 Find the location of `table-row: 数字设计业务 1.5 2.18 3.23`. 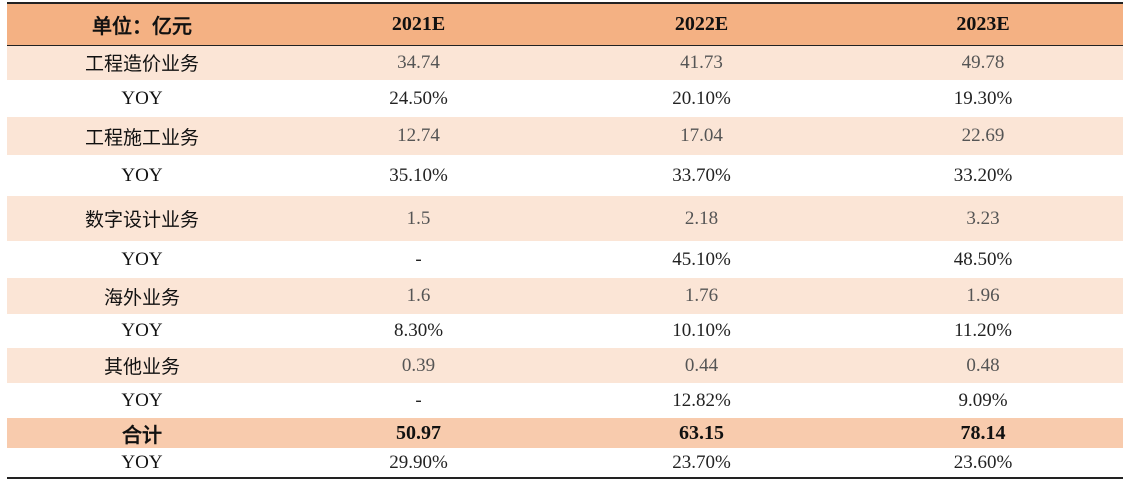

table-row: 数字设计业务 1.5 2.18 3.23 is located at coordinates (565, 218).